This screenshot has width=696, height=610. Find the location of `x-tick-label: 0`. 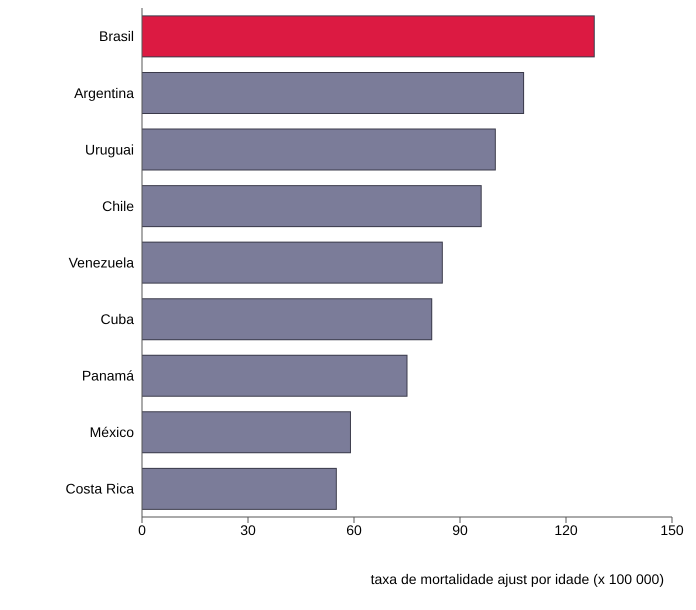

x-tick-label: 0 is located at coordinates (142, 530).